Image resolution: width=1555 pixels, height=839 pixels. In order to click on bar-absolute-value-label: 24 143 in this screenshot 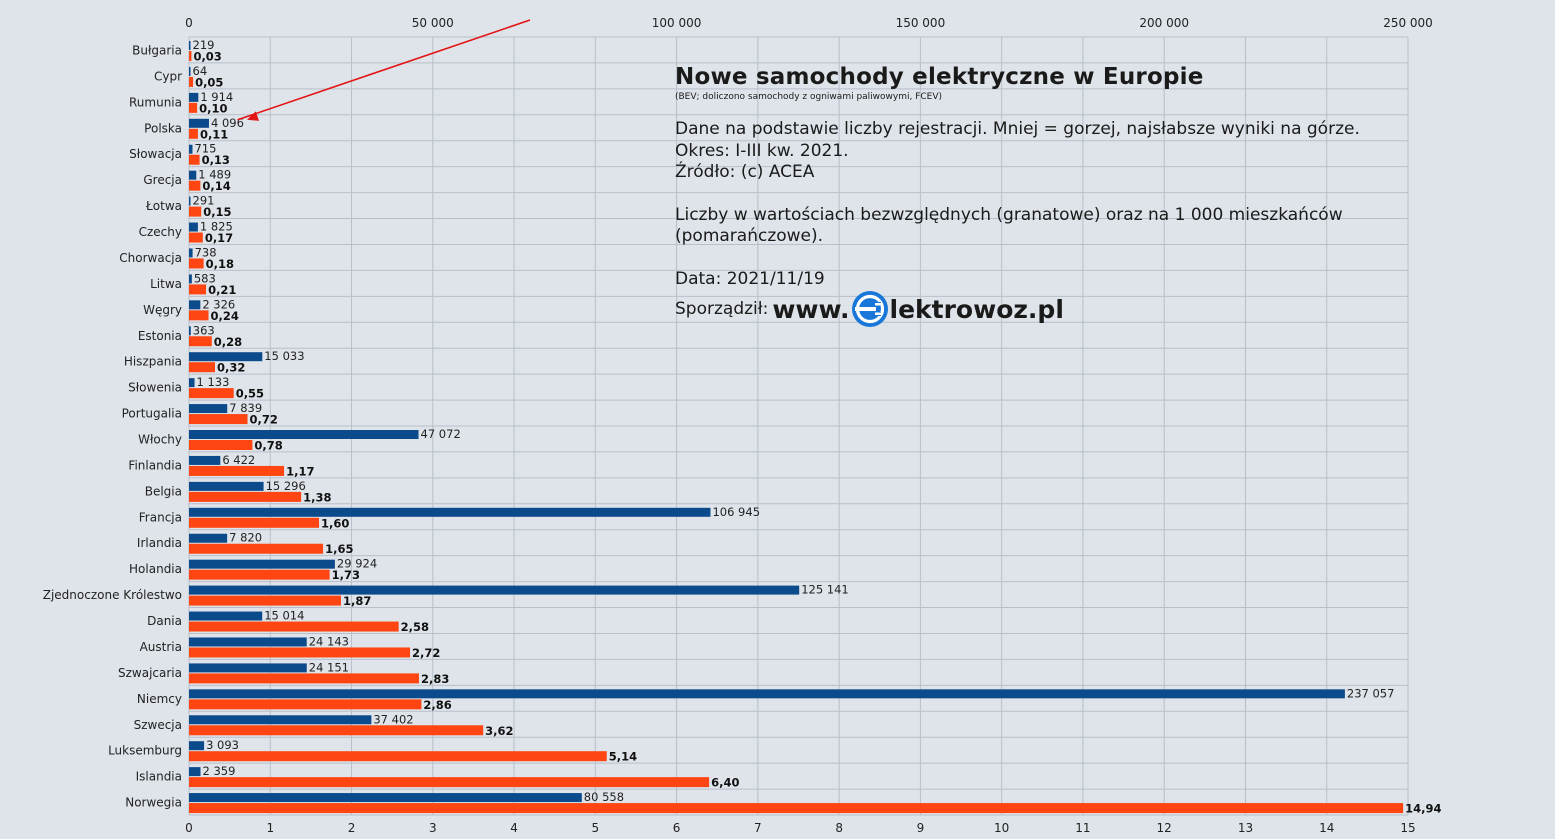, I will do `click(329, 641)`.